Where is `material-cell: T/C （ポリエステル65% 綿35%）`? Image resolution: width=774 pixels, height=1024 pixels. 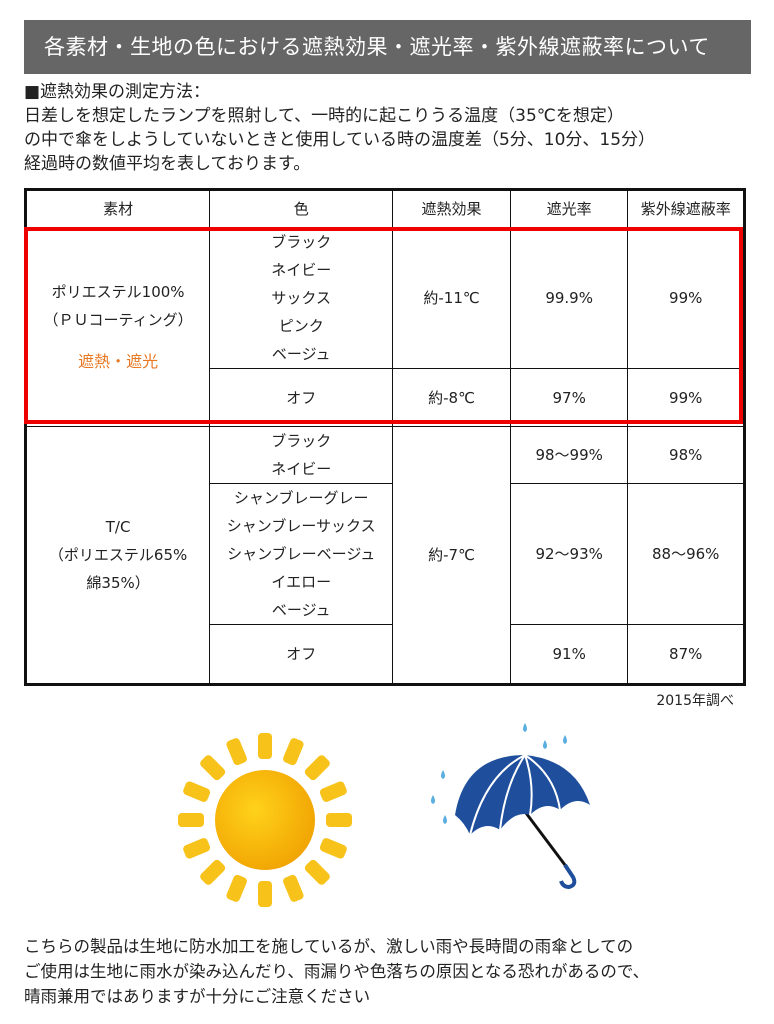 material-cell: T/C （ポリエステル65% 綿35%） is located at coordinates (117, 555).